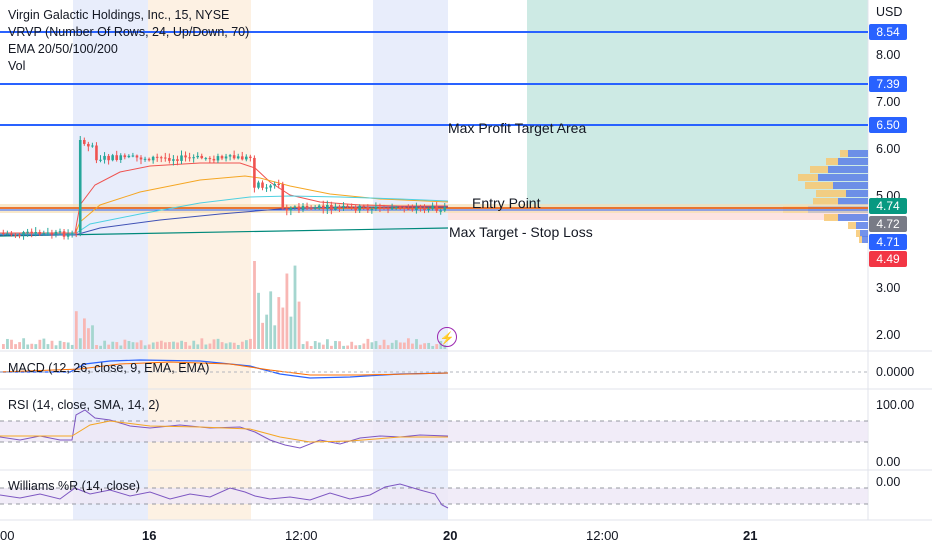 The image size is (932, 550). What do you see at coordinates (17, 66) in the screenshot?
I see `indicator-vol: Vol` at bounding box center [17, 66].